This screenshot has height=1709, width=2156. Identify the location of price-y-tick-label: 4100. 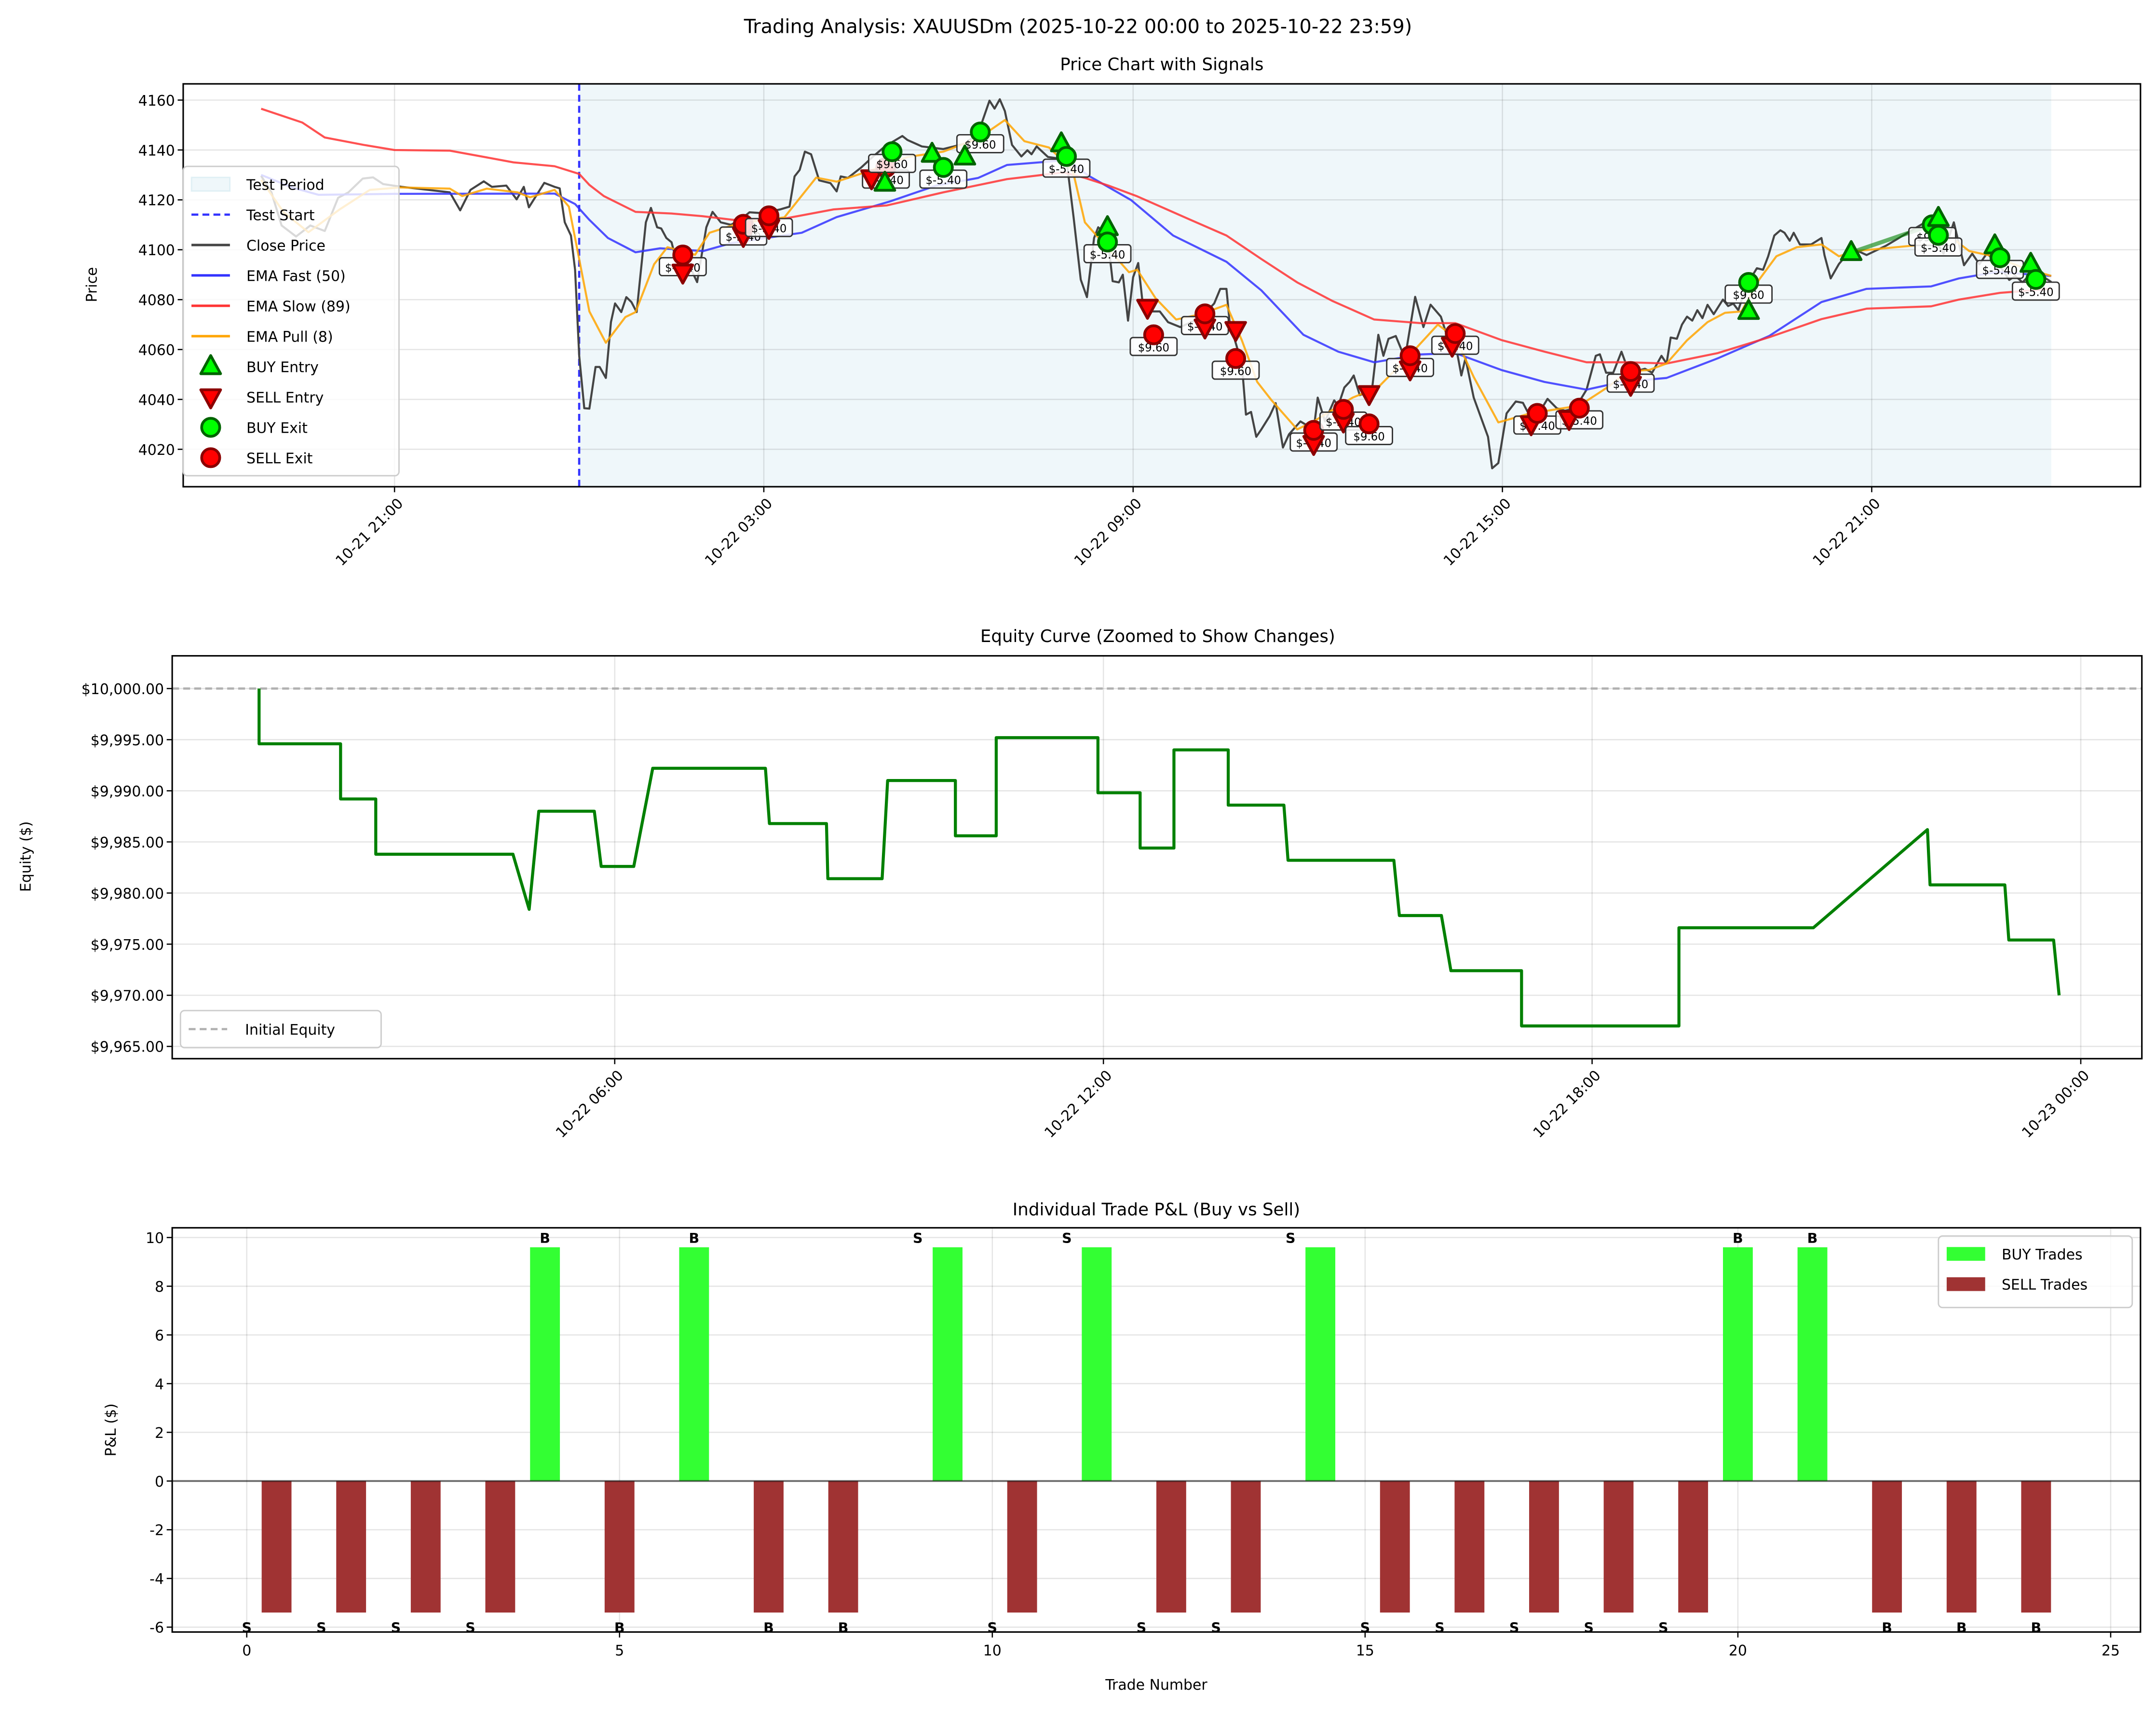
(156, 250).